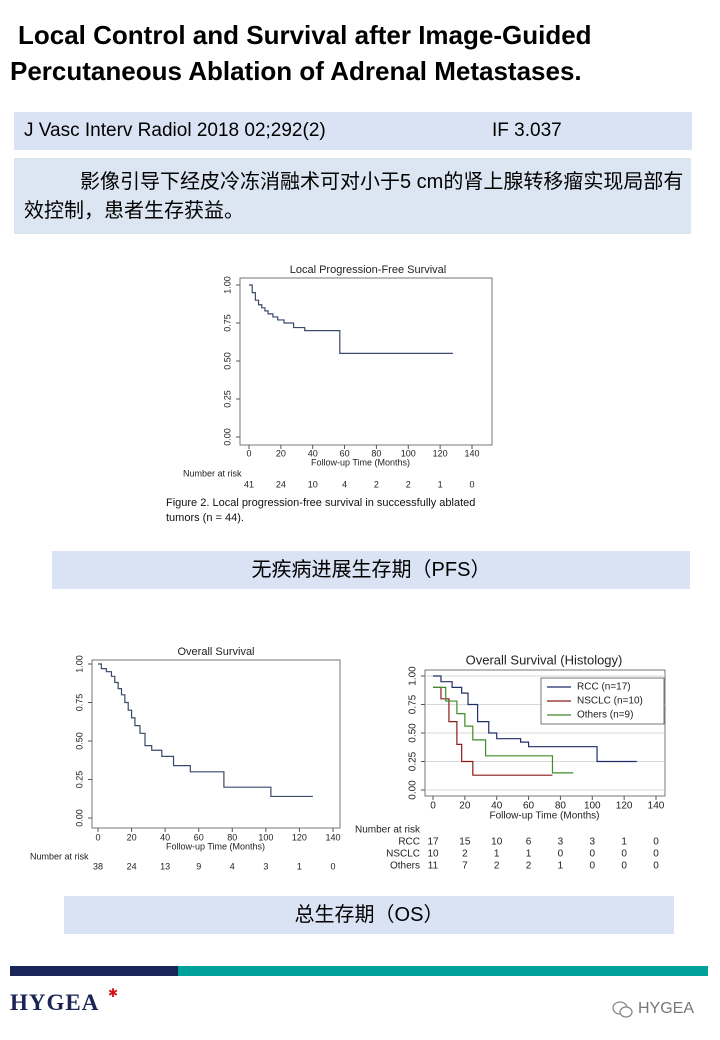 The height and width of the screenshot is (1040, 720). What do you see at coordinates (198, 866) in the screenshot?
I see `risk-value: 9` at bounding box center [198, 866].